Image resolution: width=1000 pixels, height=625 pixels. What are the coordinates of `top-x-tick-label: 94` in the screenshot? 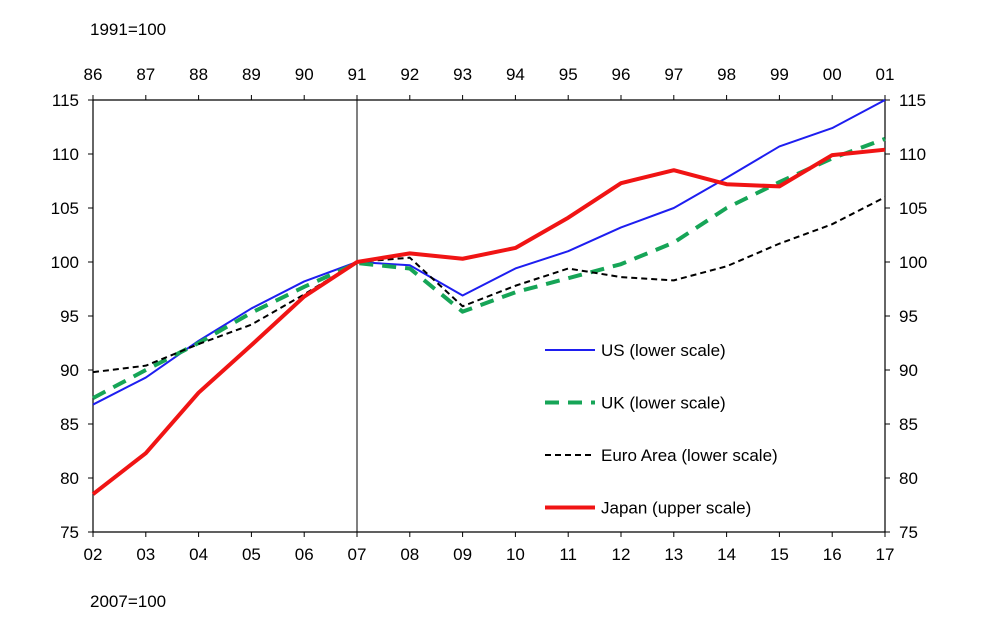 It's located at (515, 74).